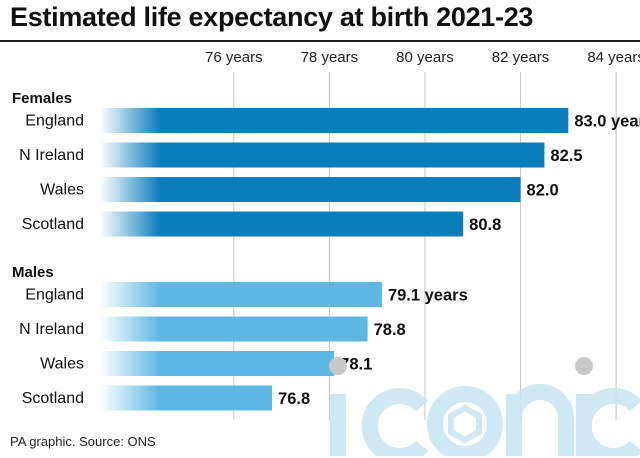 Image resolution: width=640 pixels, height=458 pixels. I want to click on group-header: Males, so click(33, 272).